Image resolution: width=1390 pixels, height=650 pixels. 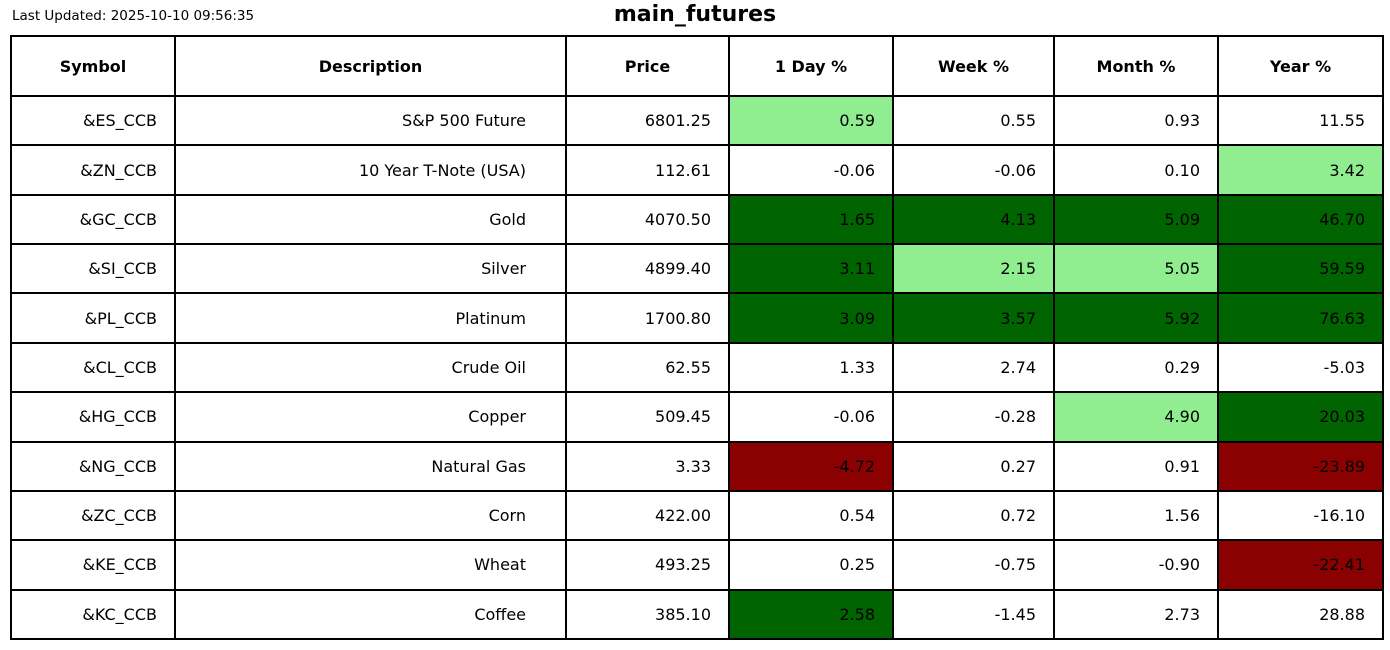 What do you see at coordinates (370, 170) in the screenshot?
I see `cell-description: 10 Year T-Note (USA)` at bounding box center [370, 170].